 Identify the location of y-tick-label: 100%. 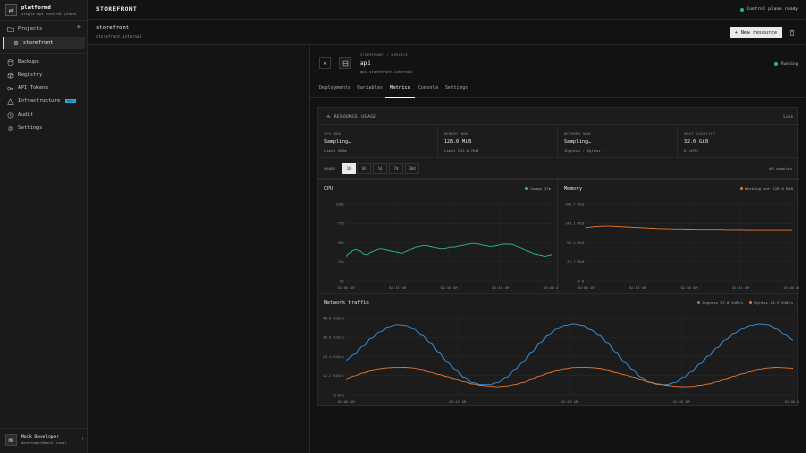
(340, 204).